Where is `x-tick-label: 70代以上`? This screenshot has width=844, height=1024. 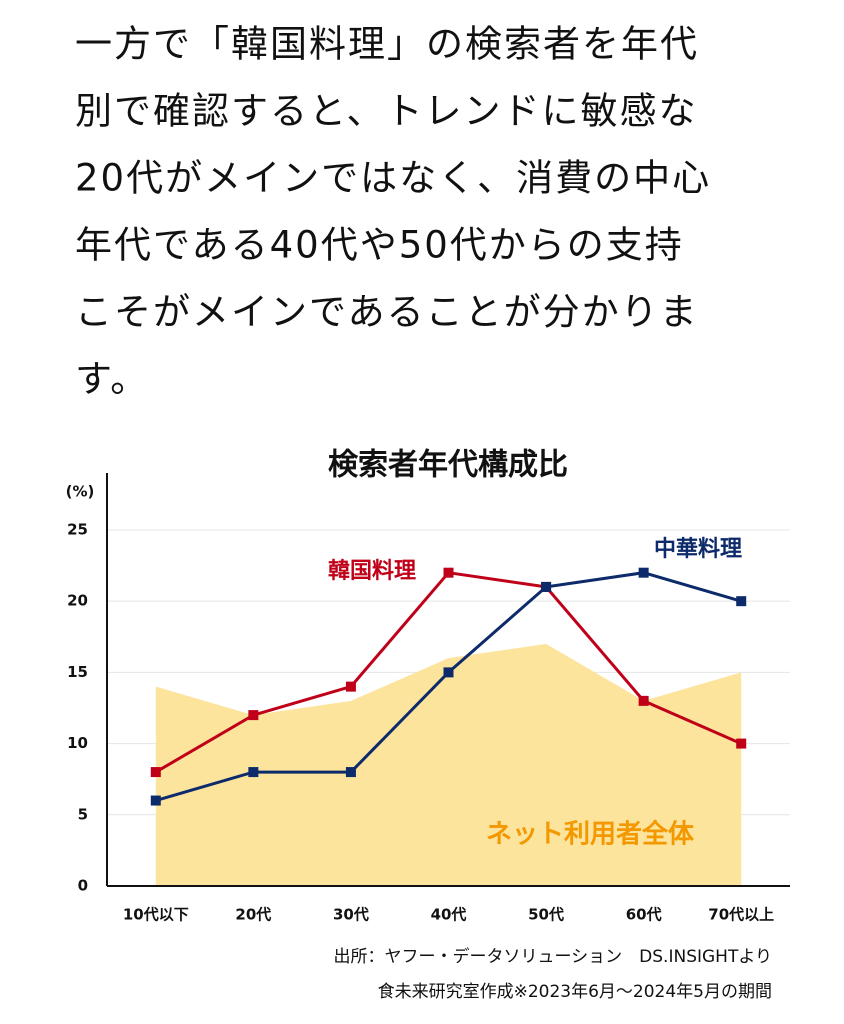
x-tick-label: 70代以上 is located at coordinates (741, 915).